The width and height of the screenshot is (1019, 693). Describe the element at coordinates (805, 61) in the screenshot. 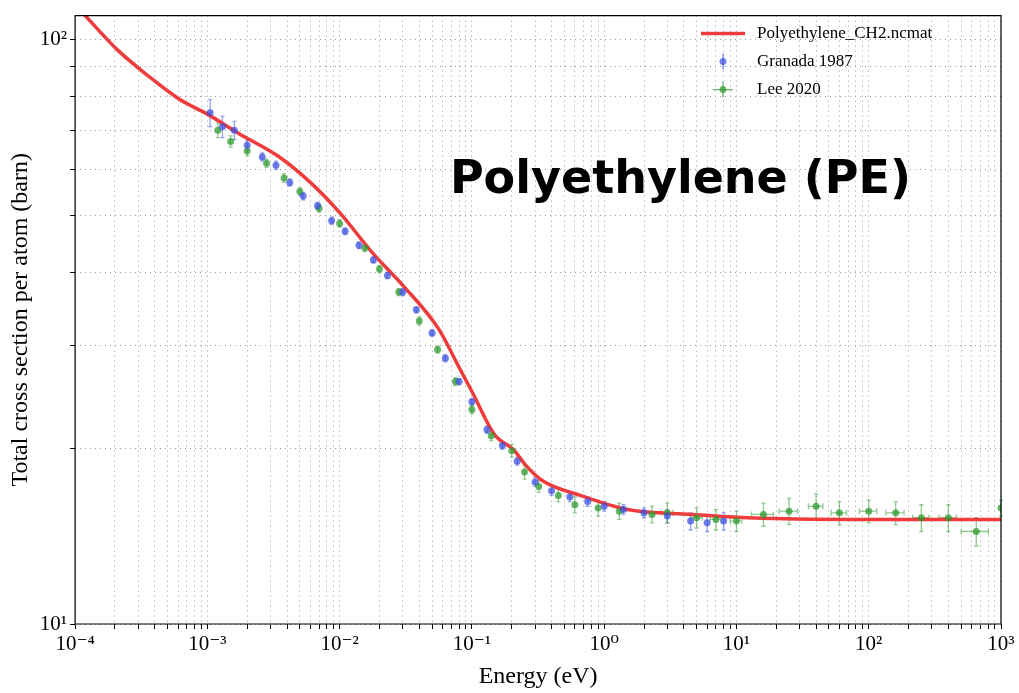

I see `legend-label: Granada 1987` at that location.